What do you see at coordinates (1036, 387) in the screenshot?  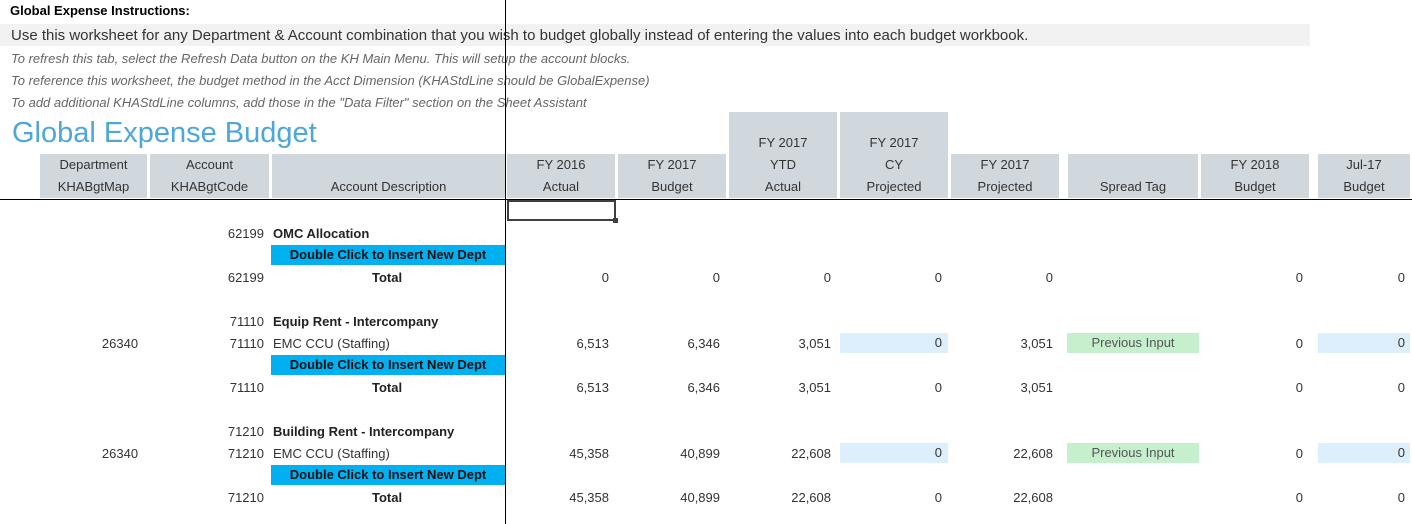 I see `total-fy2017-projected: 3,051` at bounding box center [1036, 387].